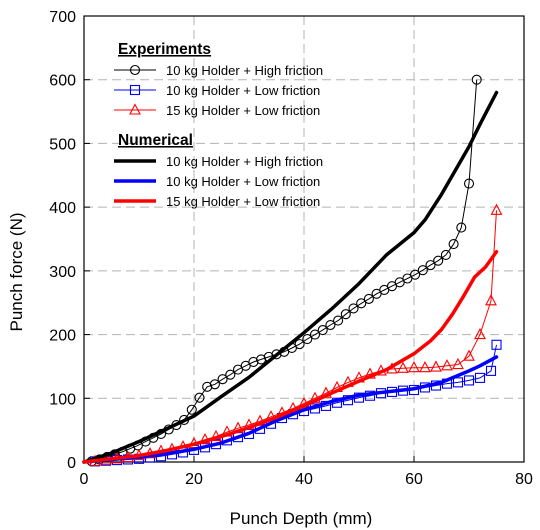 Image resolution: width=540 pixels, height=530 pixels. What do you see at coordinates (194, 479) in the screenshot?
I see `x-tick-label: 20` at bounding box center [194, 479].